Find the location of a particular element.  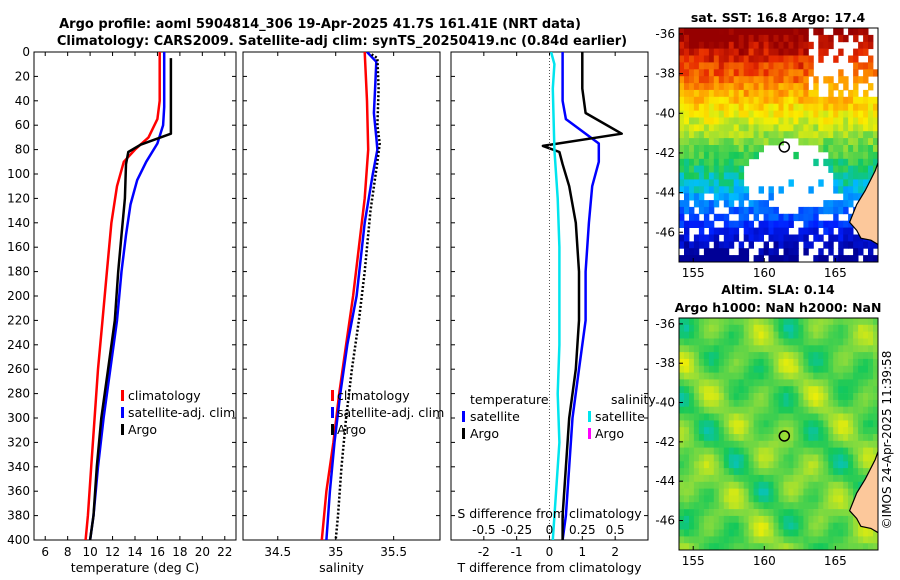

temperature-ytick-label: 100 is located at coordinates (18, 174).